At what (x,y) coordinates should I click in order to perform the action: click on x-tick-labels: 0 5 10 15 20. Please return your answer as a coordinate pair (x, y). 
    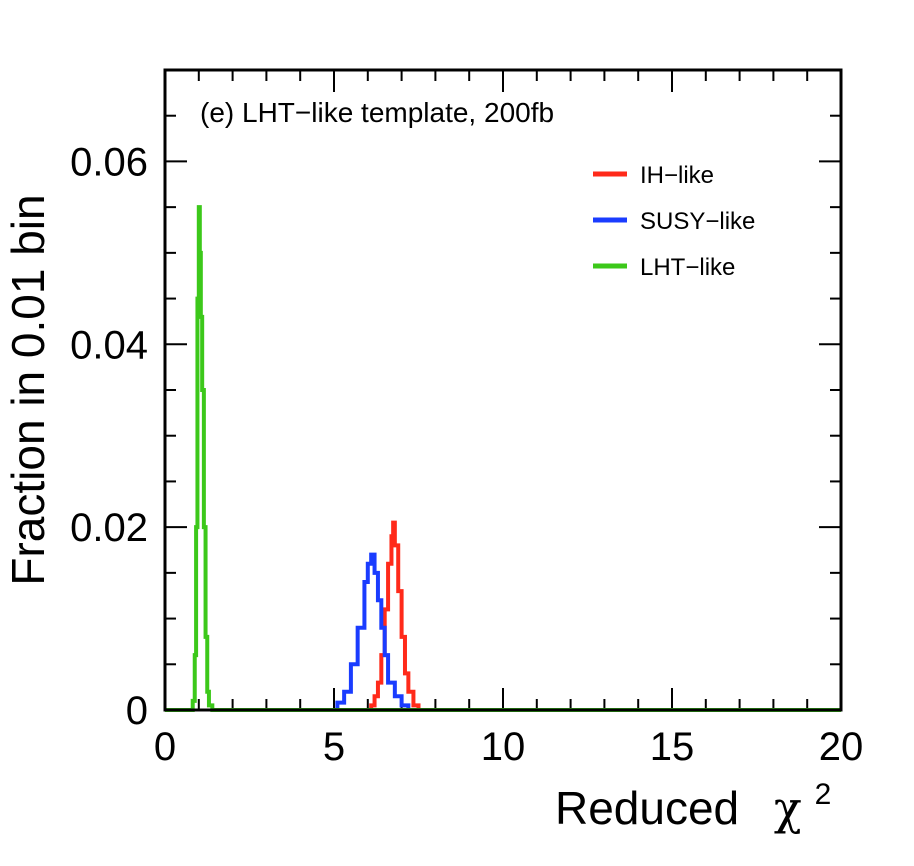
    Looking at the image, I should click on (508, 747).